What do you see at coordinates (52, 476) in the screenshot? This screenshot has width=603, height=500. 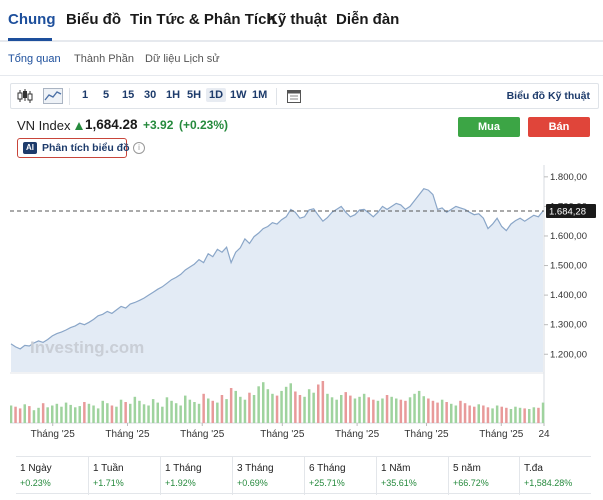 I see `perf-cell-1d: 1 Ngày +0.23%` at bounding box center [52, 476].